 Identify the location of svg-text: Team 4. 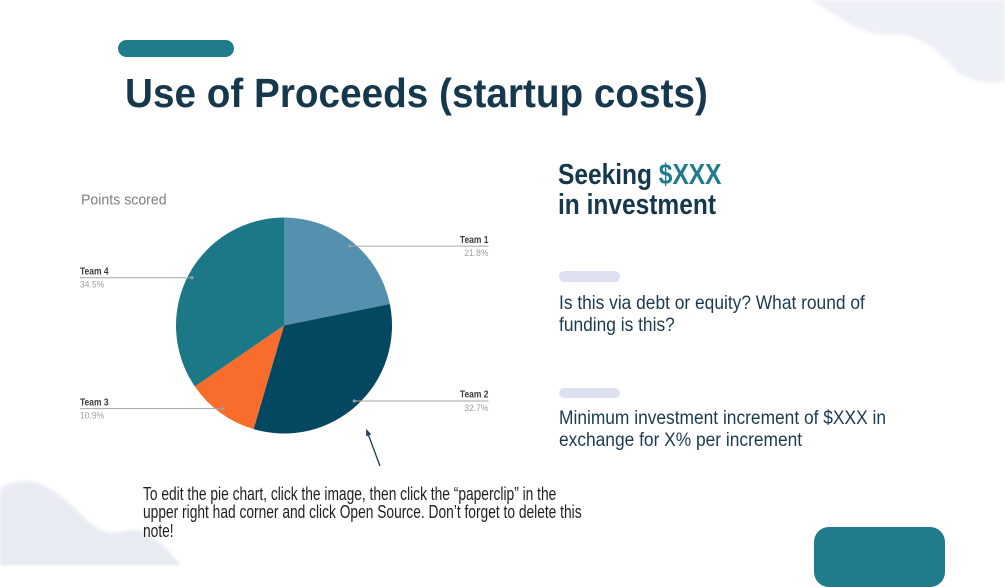
(94, 271).